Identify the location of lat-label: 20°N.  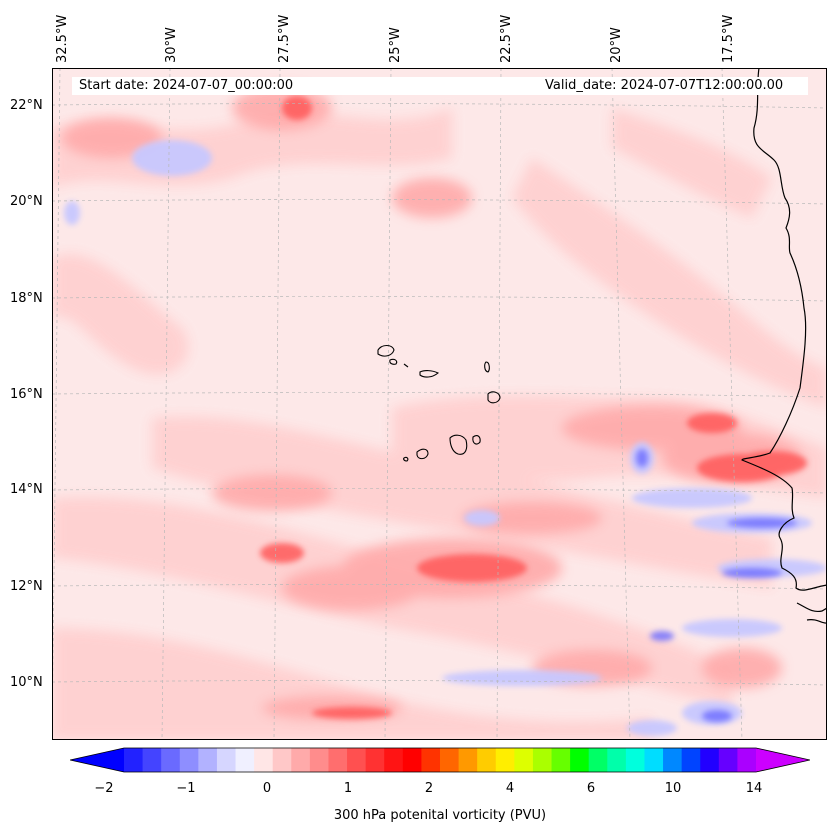
(26, 201).